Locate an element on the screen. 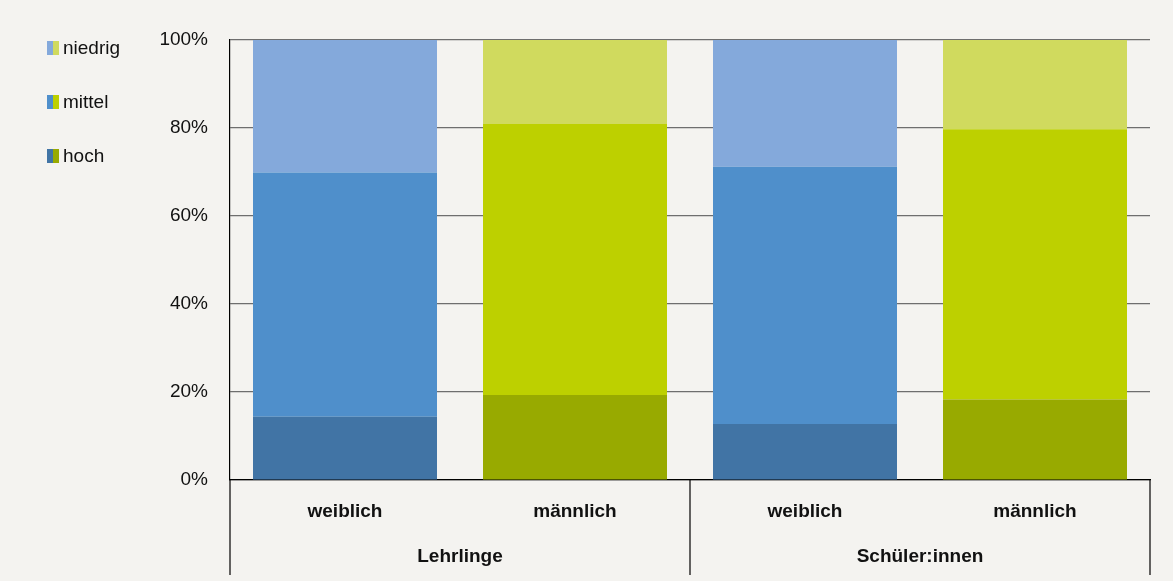  text: Lehrlinge is located at coordinates (460, 556).